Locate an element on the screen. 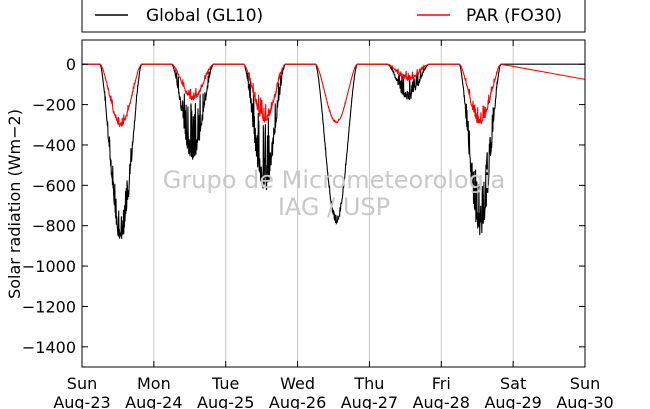 Image resolution: width=650 pixels, height=409 pixels. y-tick-label: −1400 is located at coordinates (49, 347).